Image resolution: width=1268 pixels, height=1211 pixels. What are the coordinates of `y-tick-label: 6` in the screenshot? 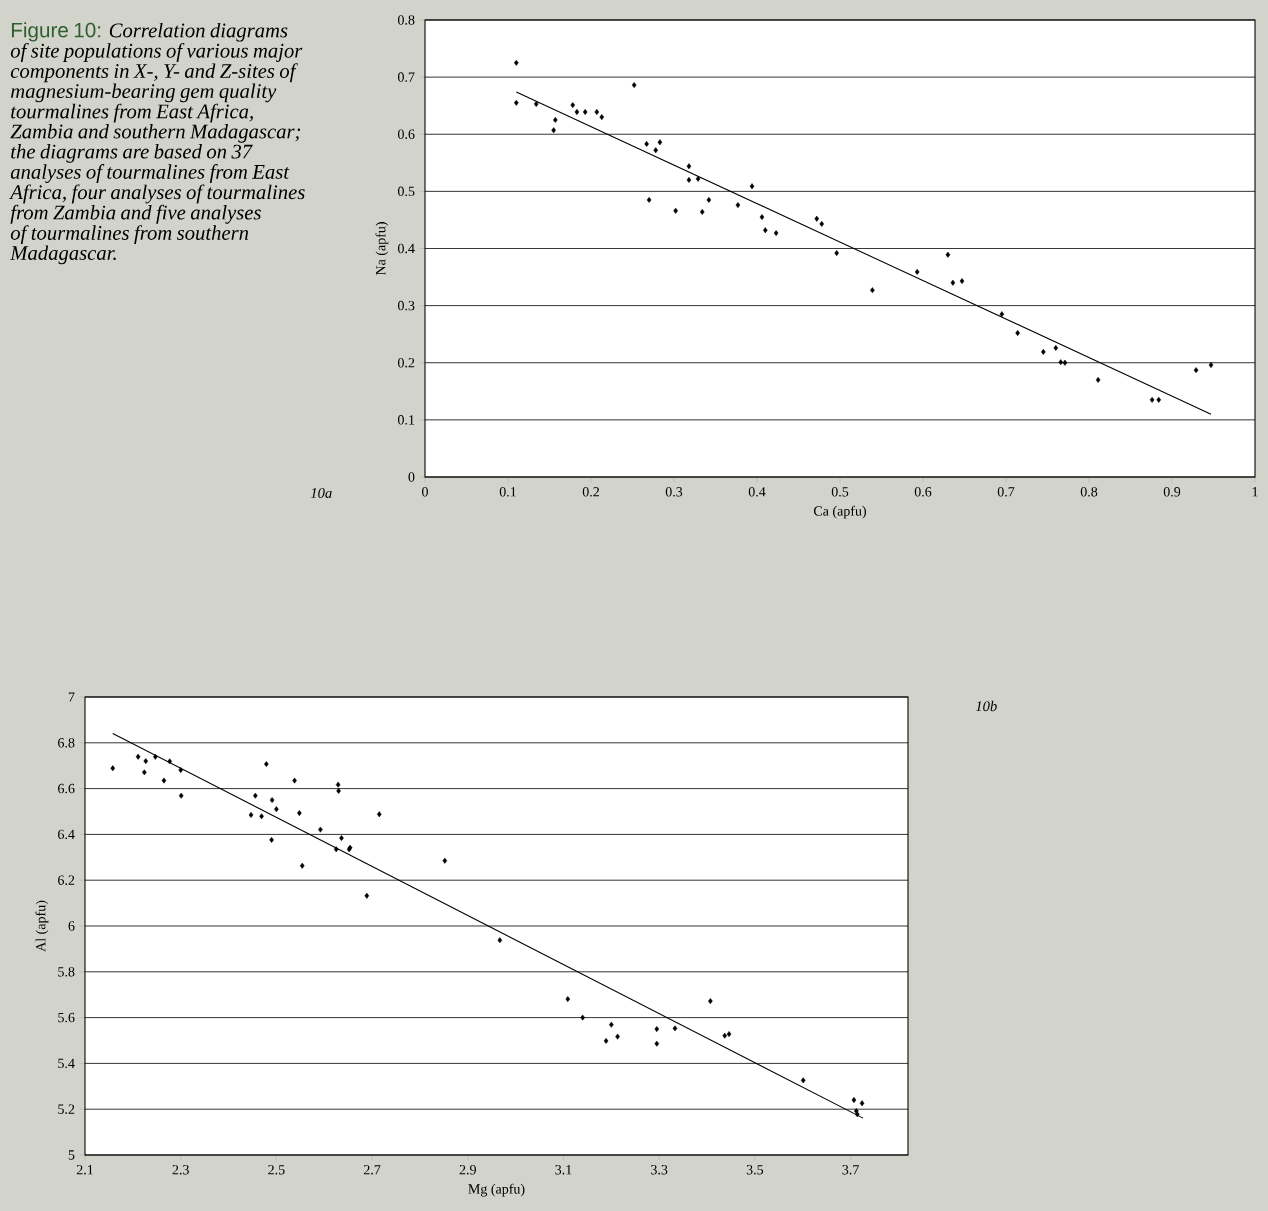 It's located at (71, 926).